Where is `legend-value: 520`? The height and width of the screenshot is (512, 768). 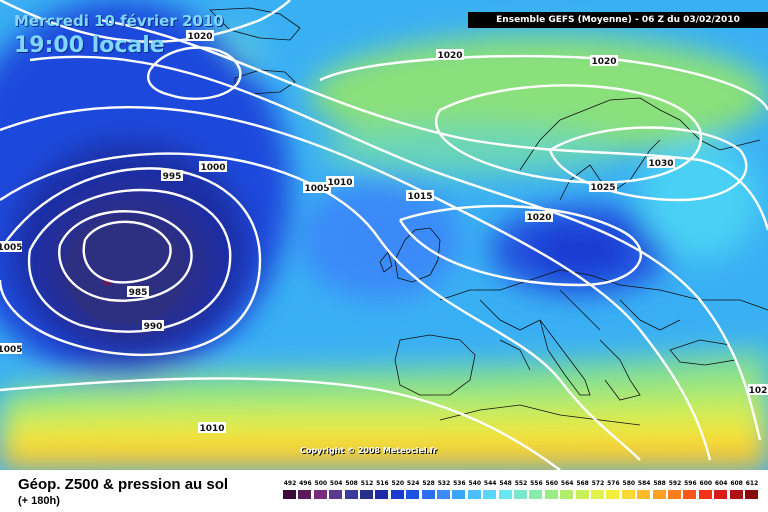
legend-value: 520 is located at coordinates (398, 483).